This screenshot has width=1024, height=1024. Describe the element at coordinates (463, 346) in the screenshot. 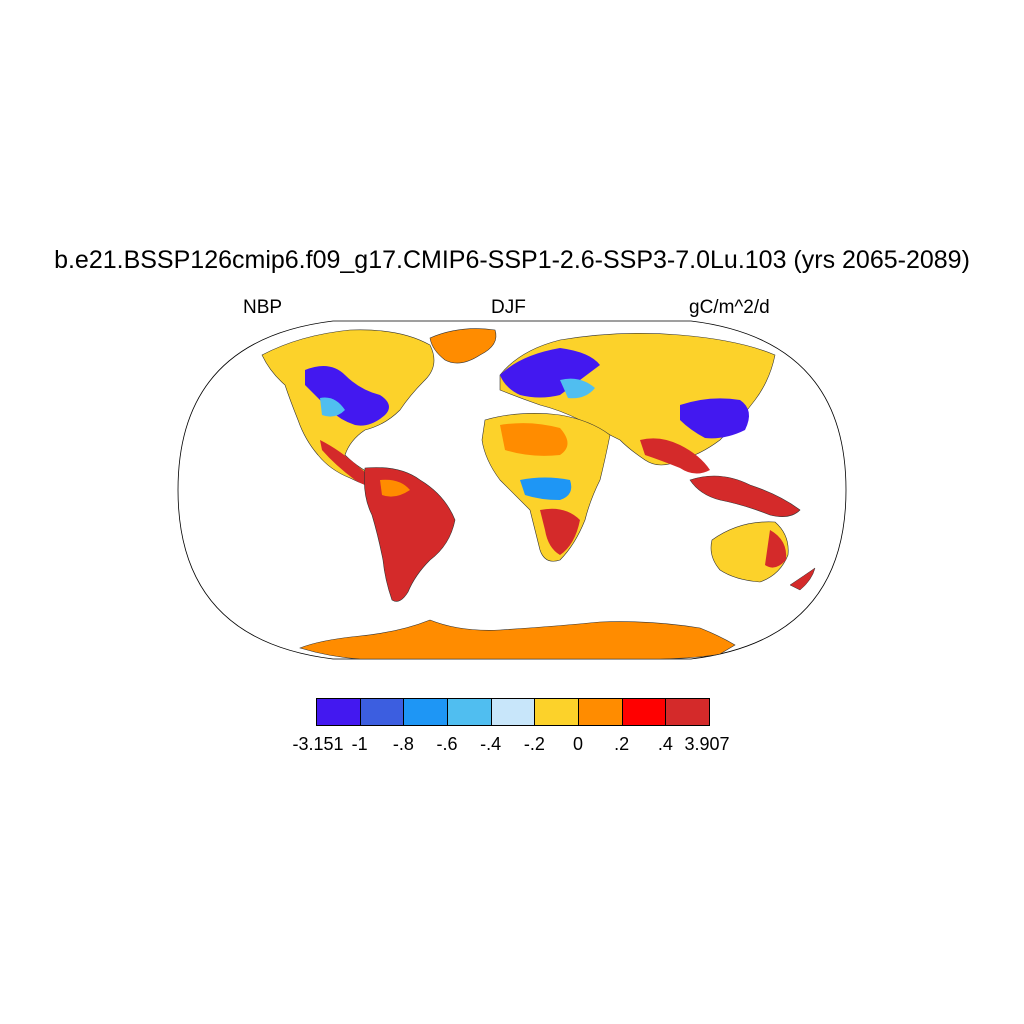

I see `greenland-landmass` at that location.